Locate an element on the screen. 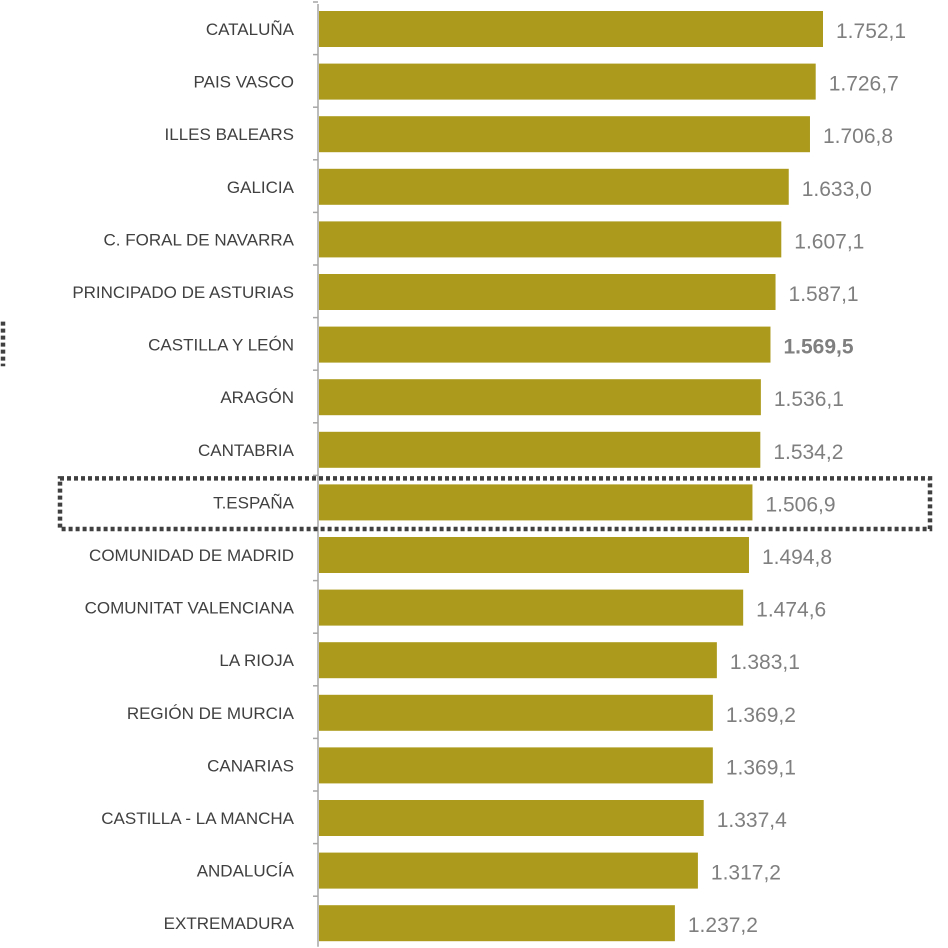 The height and width of the screenshot is (948, 948). value-label: 1.633,0 is located at coordinates (837, 189).